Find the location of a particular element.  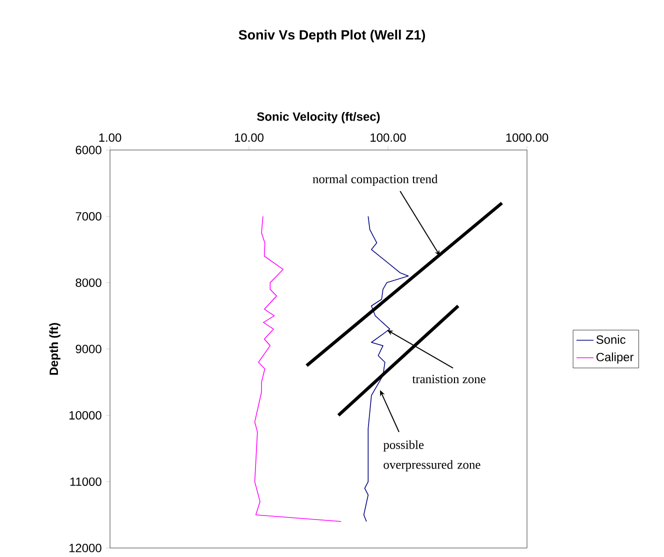

y-tick-label: 7000 is located at coordinates (89, 216).